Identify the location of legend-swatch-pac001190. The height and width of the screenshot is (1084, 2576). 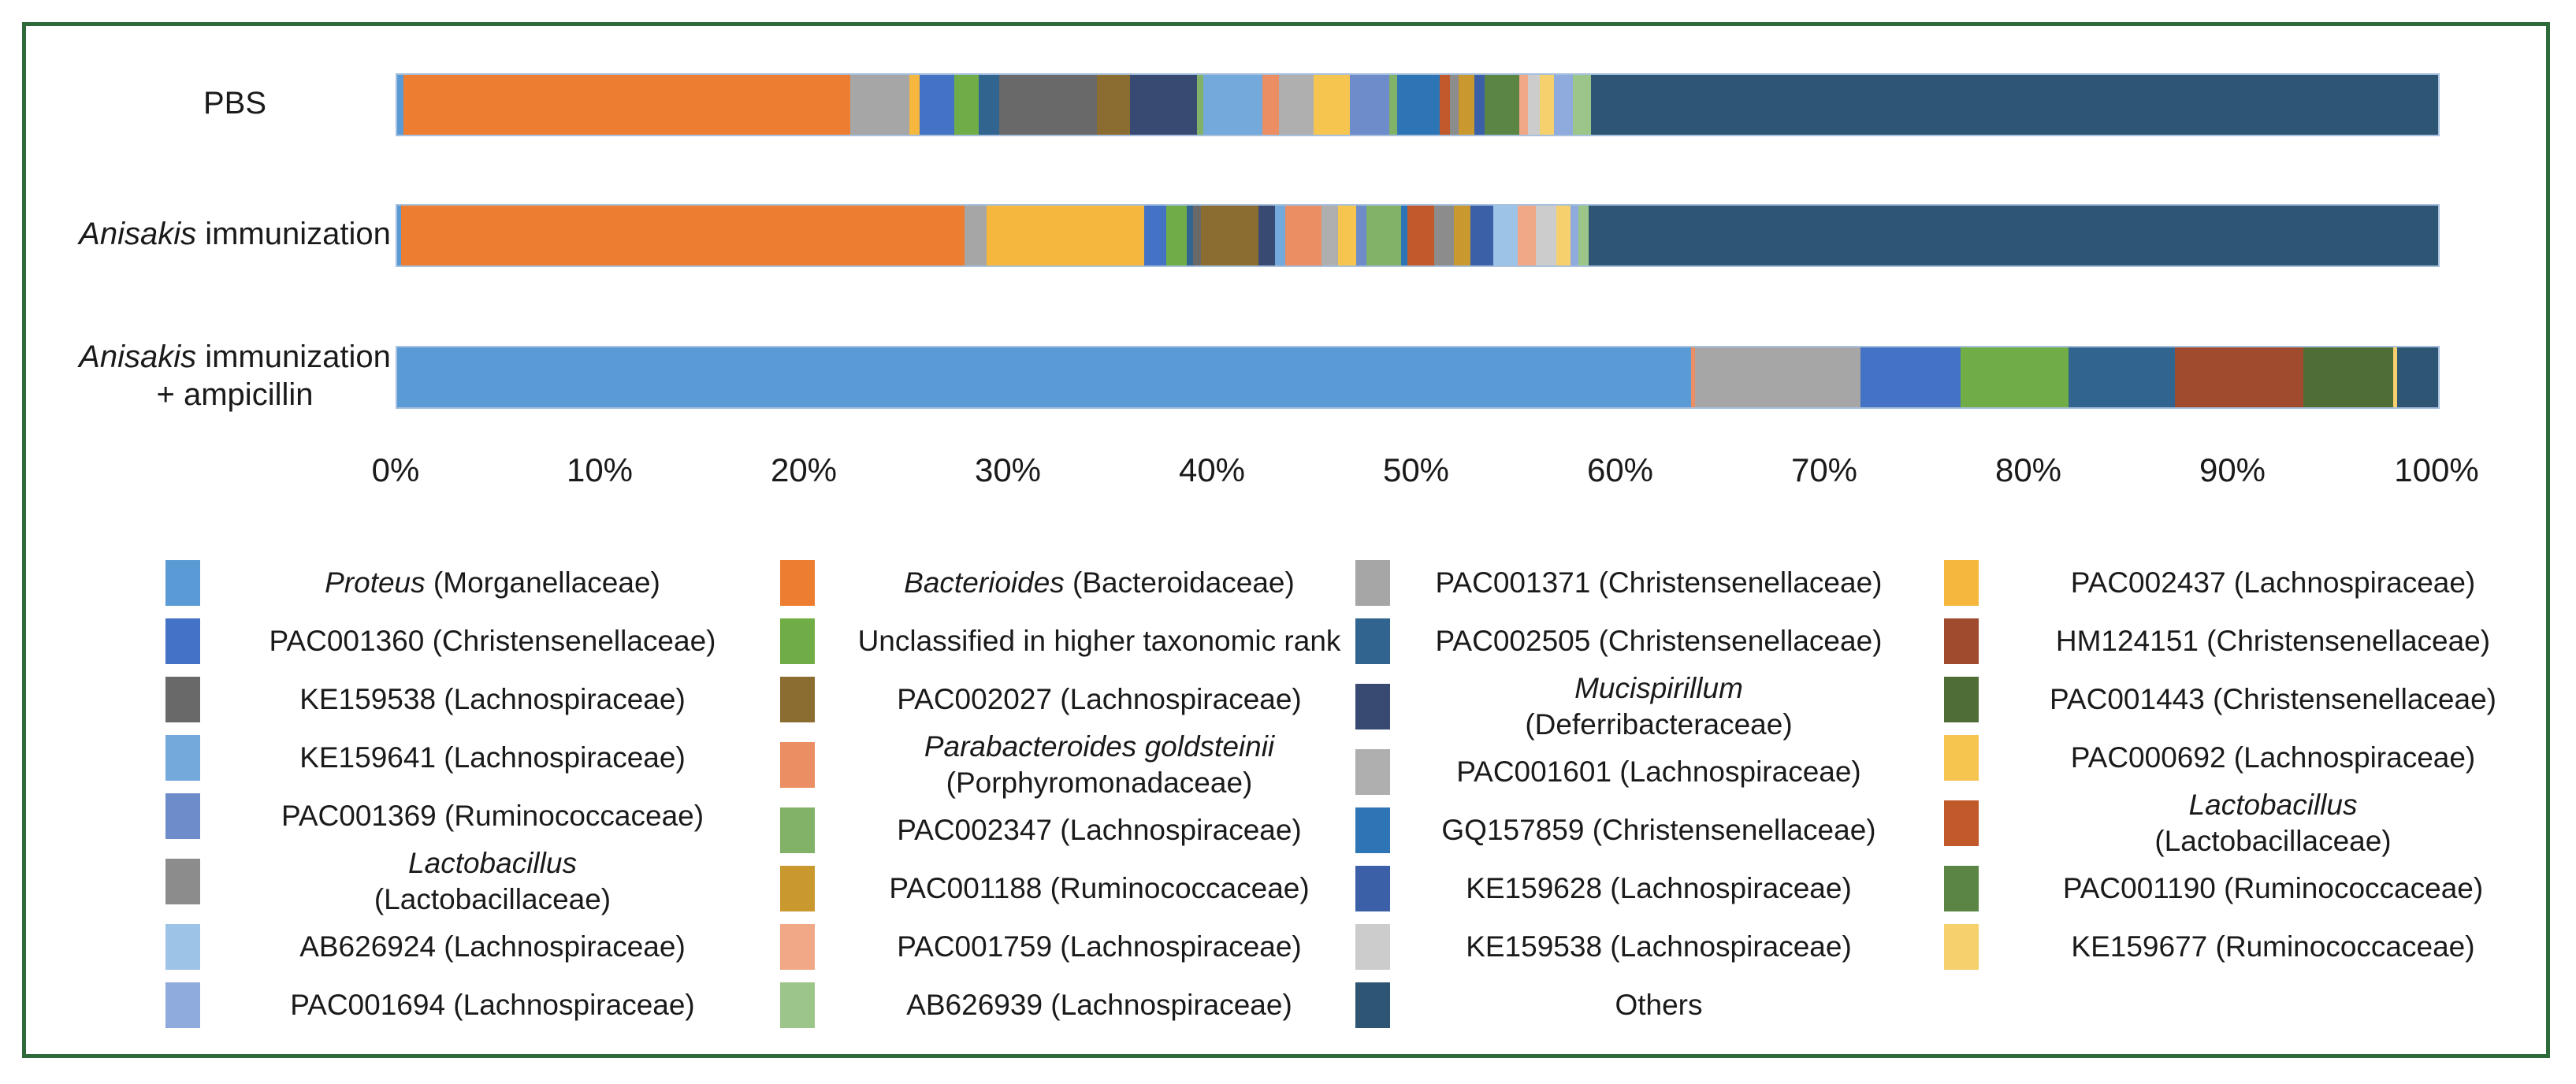
(1961, 888).